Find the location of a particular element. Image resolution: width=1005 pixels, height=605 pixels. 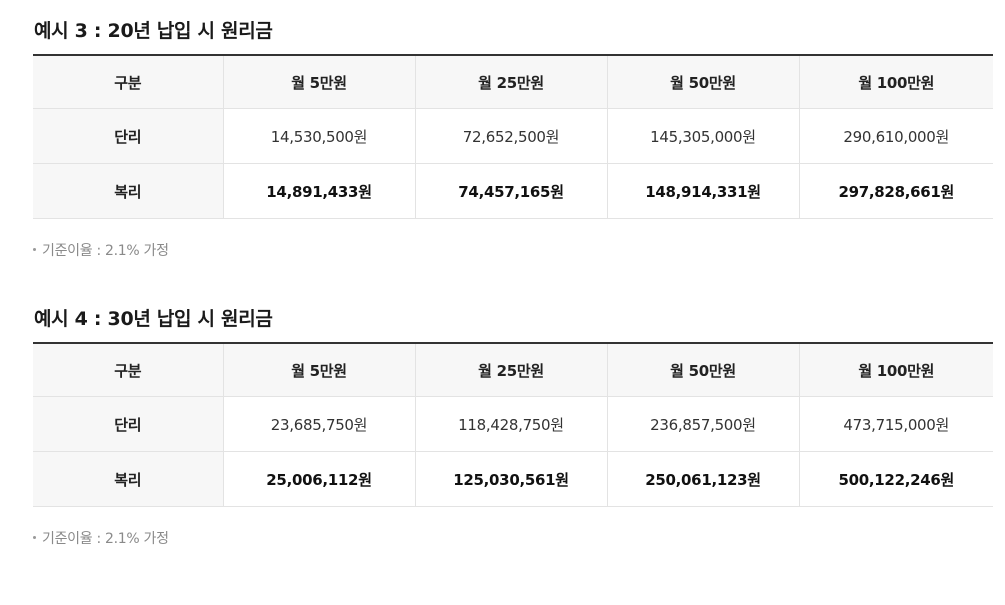

section-title: 예시 3 : 20년 납입 시 원리금 is located at coordinates (153, 31).